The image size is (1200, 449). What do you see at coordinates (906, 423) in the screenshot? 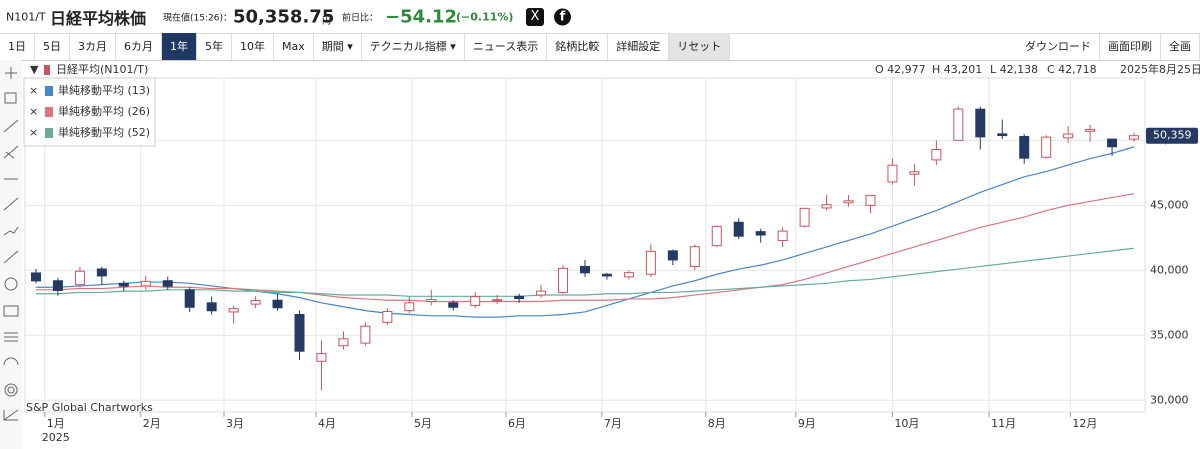
I see `x-tick-label: 10月` at bounding box center [906, 423].